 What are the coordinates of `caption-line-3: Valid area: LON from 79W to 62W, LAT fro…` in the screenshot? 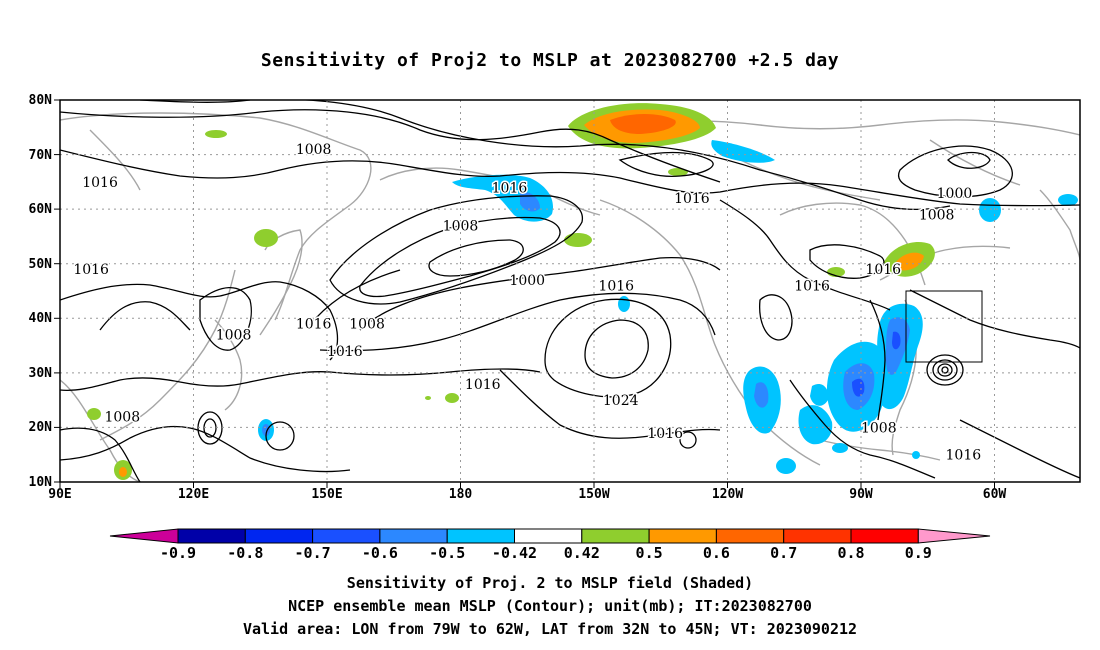 It's located at (550, 629).